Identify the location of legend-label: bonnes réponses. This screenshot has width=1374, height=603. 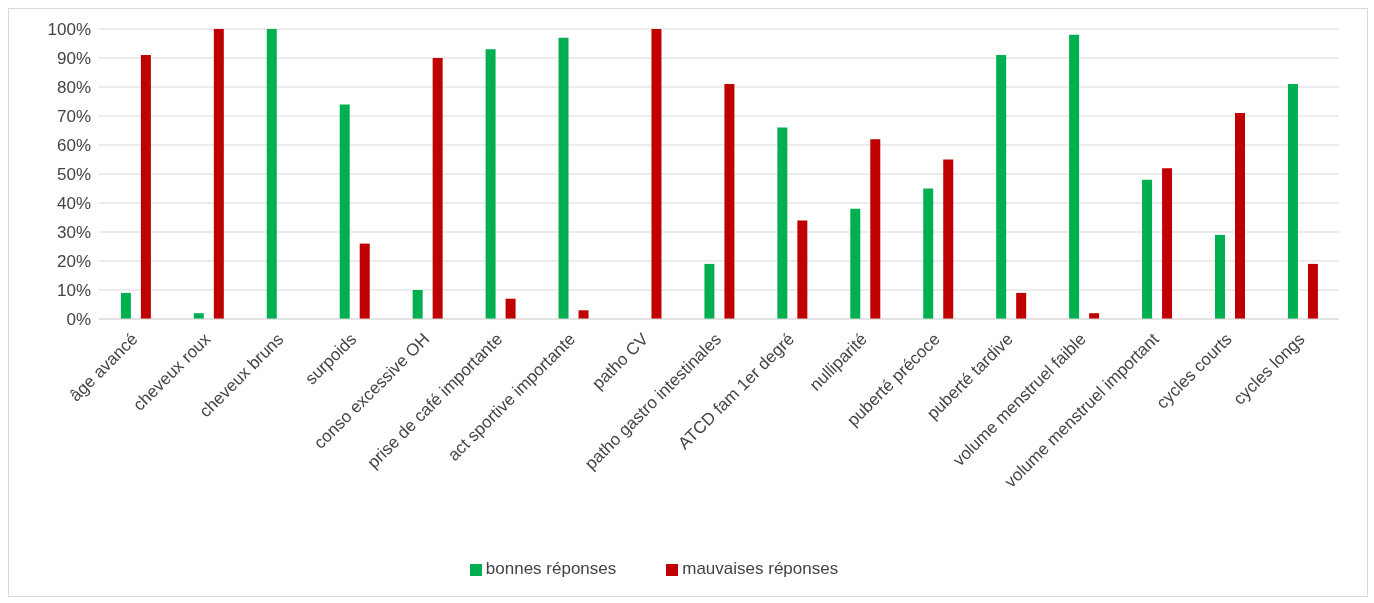
(551, 568).